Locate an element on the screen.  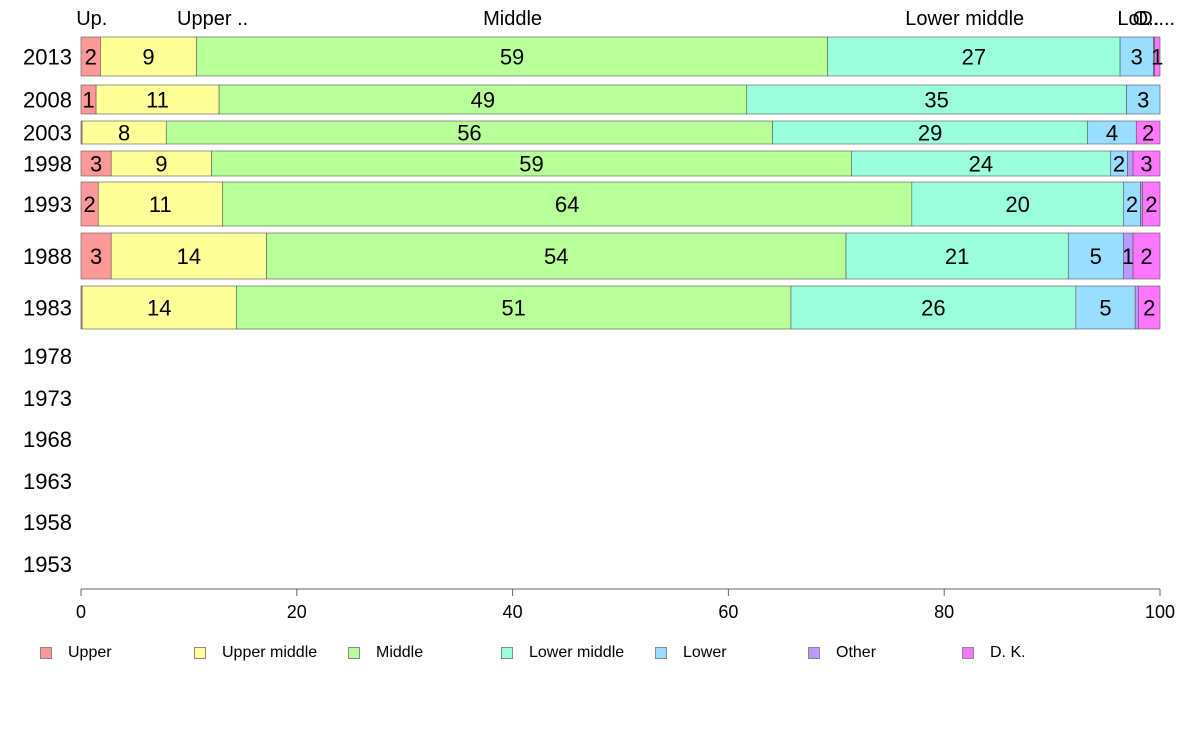
legend-label: Upper middle is located at coordinates (270, 652).